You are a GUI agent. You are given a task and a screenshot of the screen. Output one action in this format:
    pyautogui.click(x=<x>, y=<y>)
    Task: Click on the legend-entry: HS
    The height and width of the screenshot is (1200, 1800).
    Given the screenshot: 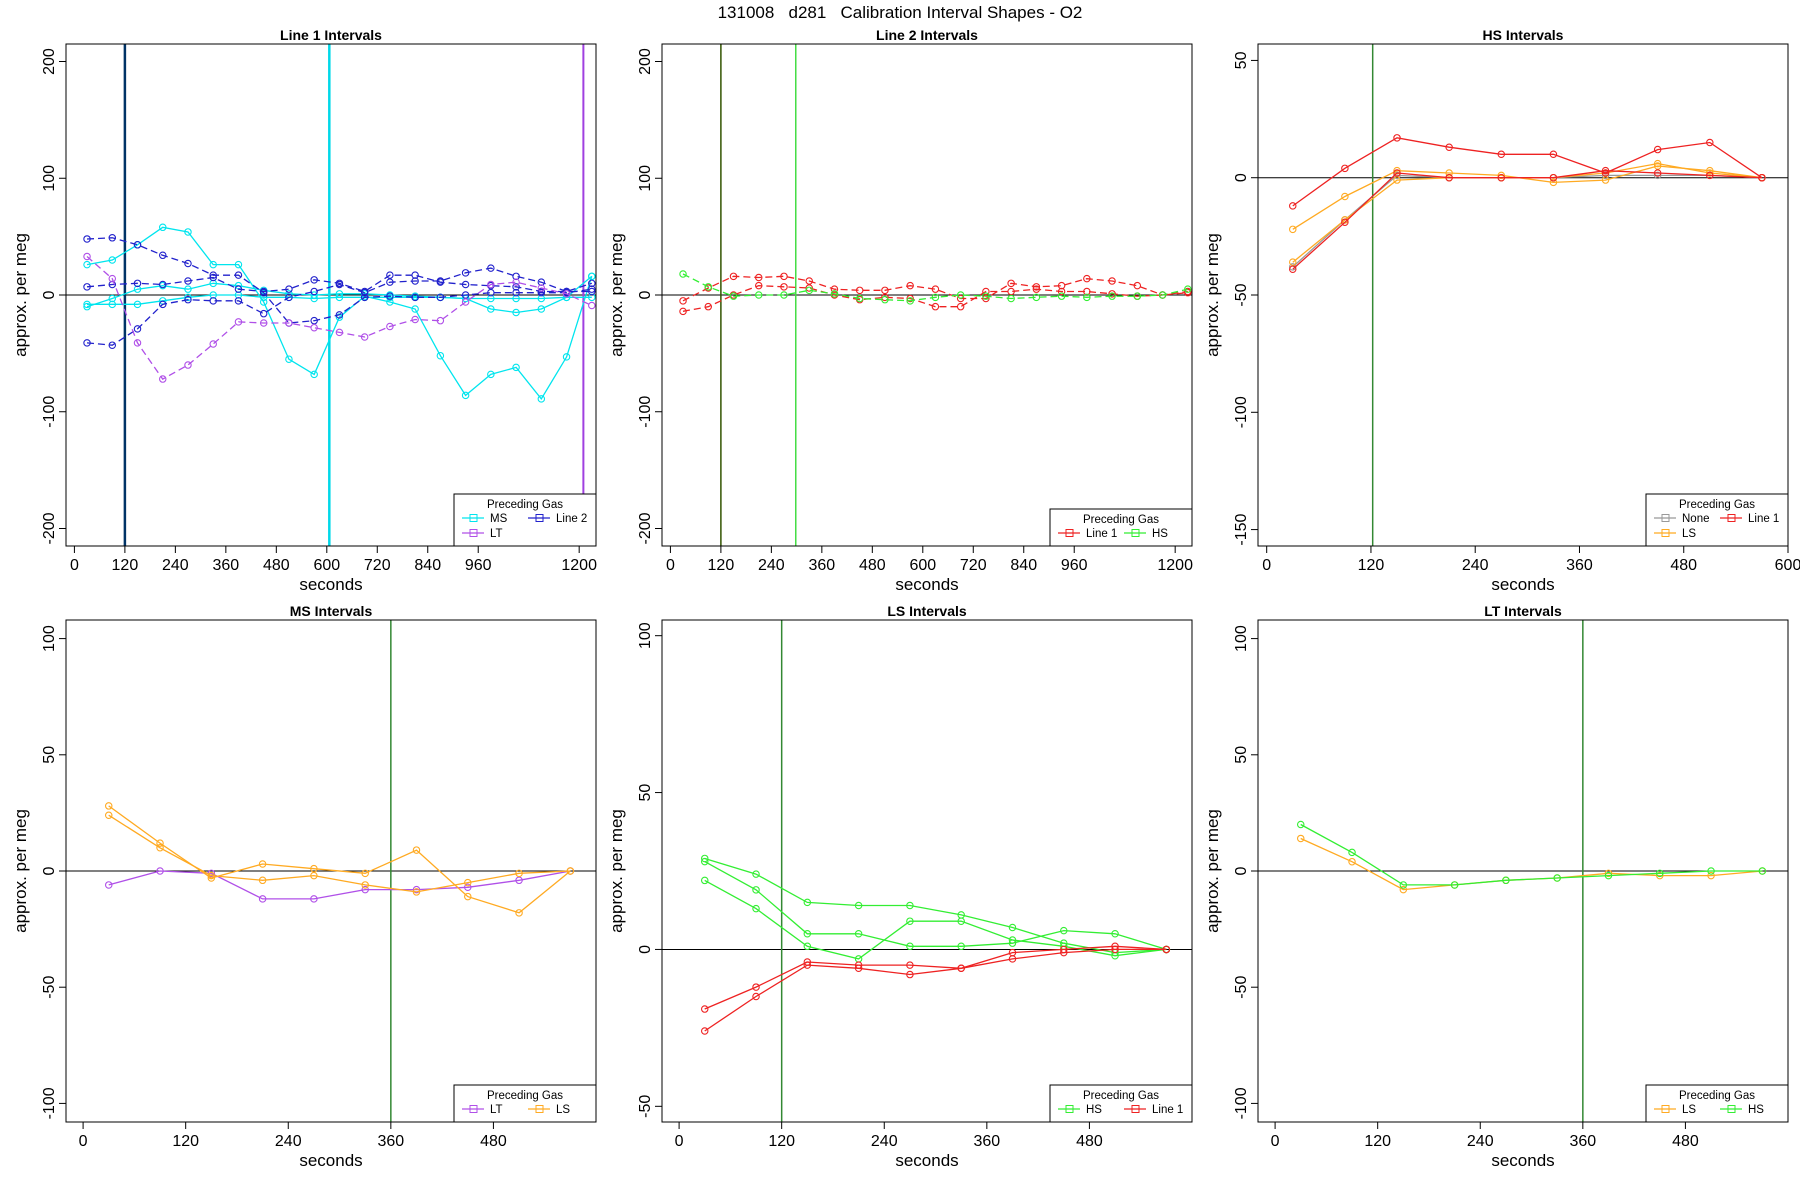 What is the action you would take?
    pyautogui.click(x=1146, y=534)
    